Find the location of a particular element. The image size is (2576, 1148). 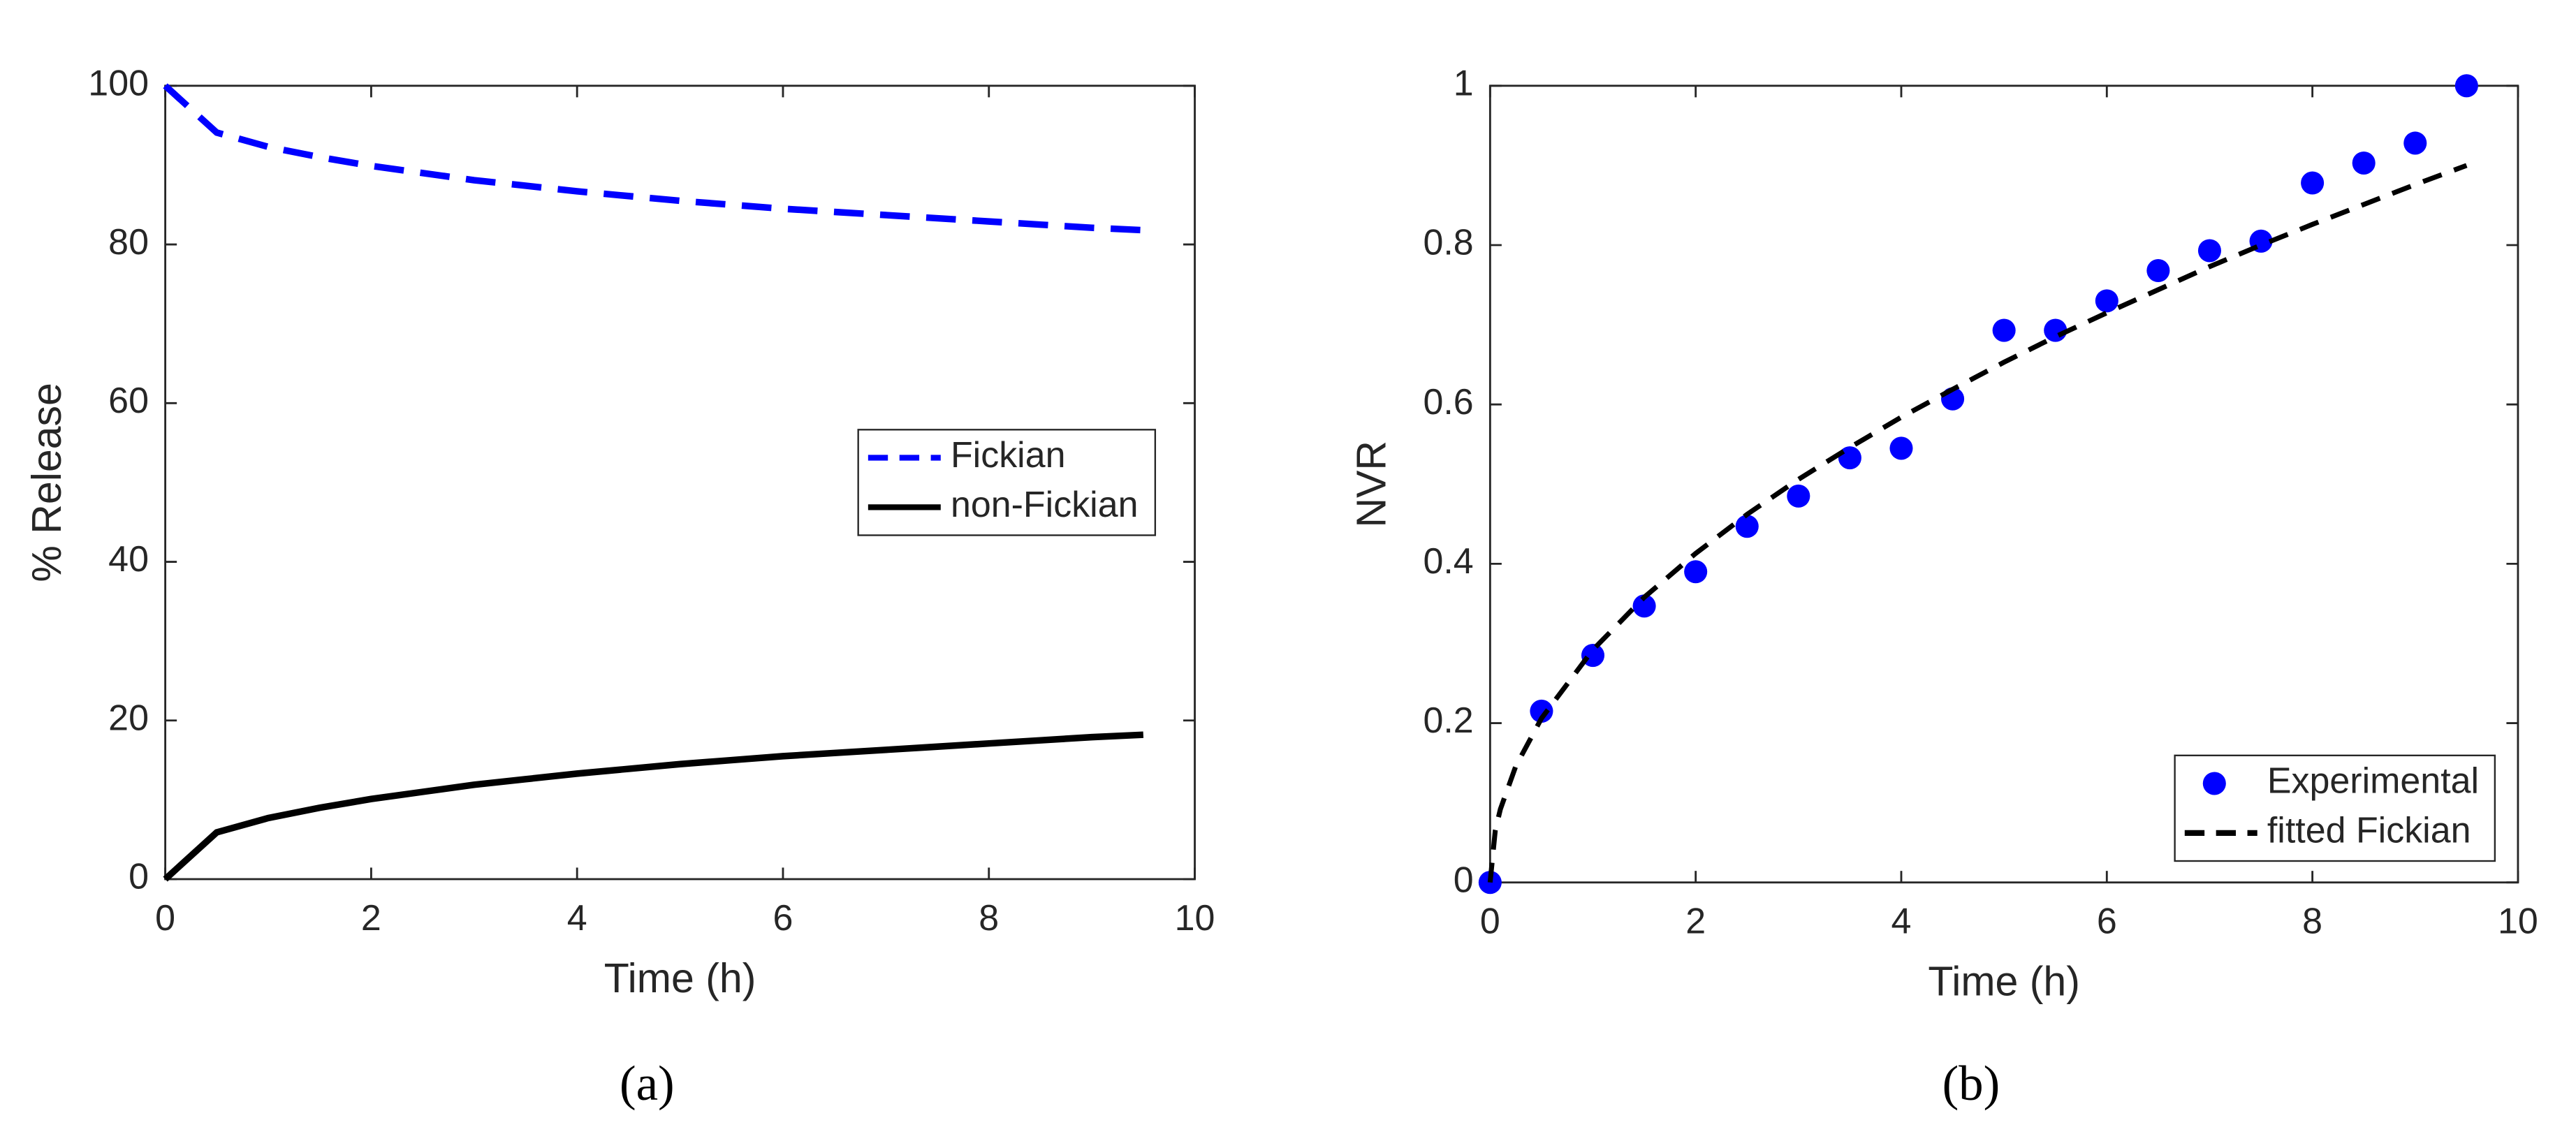

y-tick-label: 40 is located at coordinates (128, 559).